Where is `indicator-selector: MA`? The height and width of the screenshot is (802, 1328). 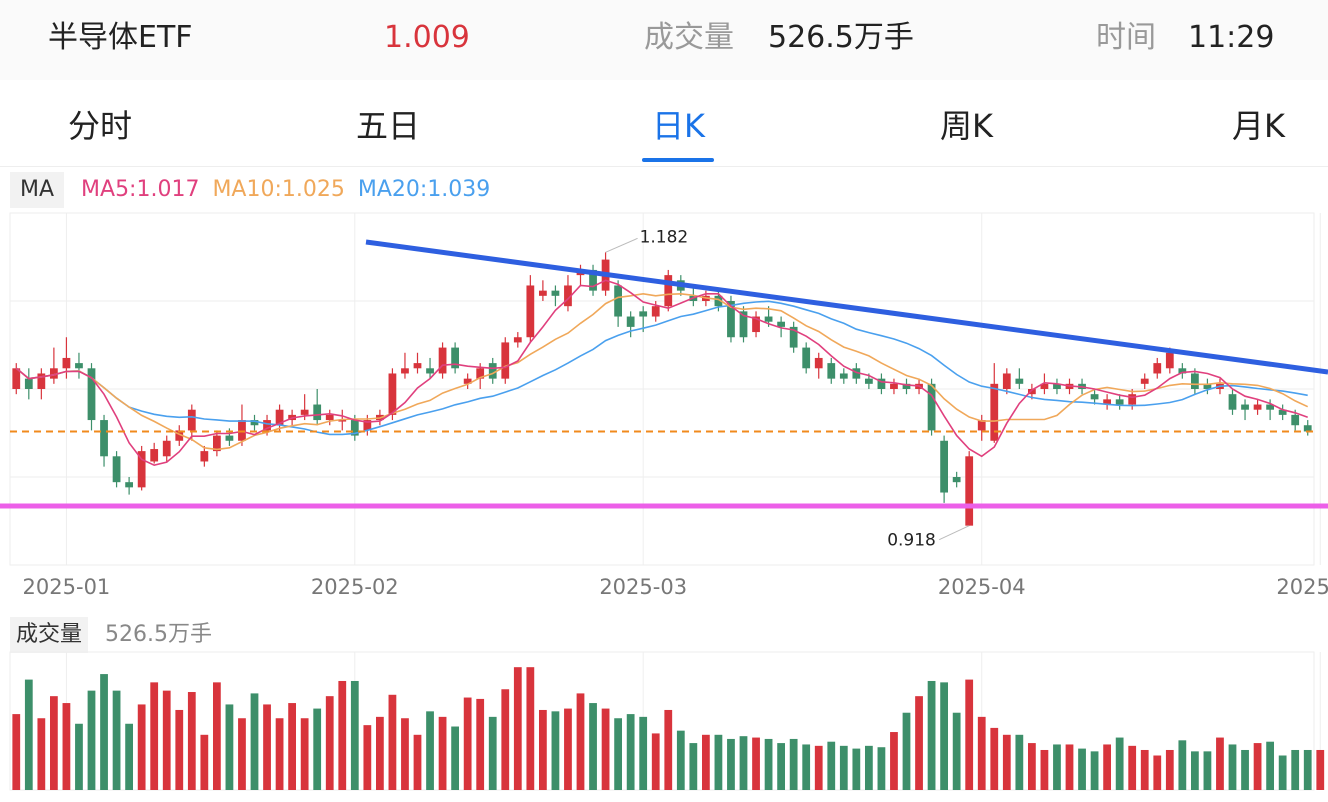
indicator-selector: MA is located at coordinates (37, 190).